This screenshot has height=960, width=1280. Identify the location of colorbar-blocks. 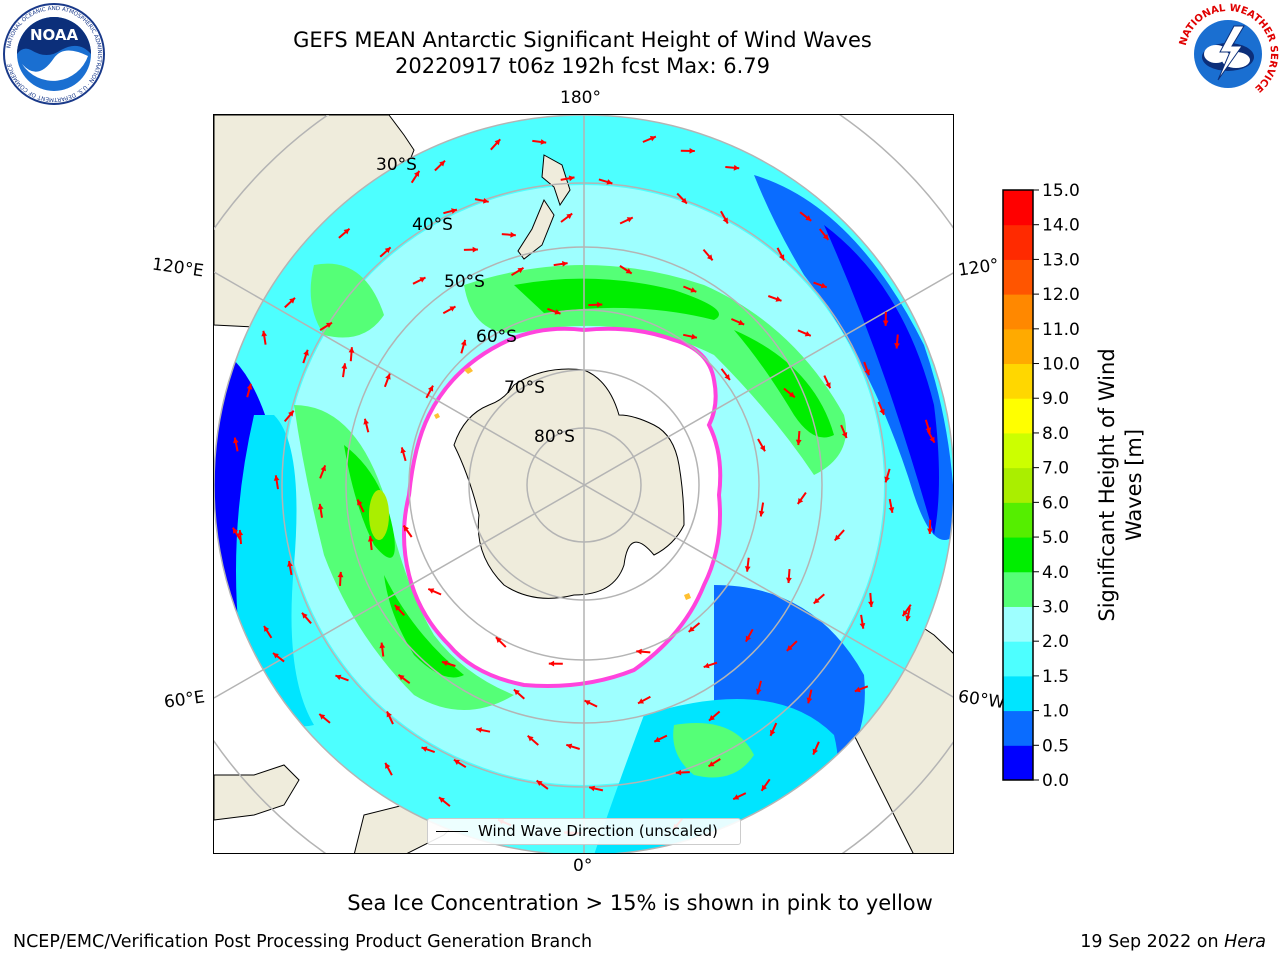
(1018, 485).